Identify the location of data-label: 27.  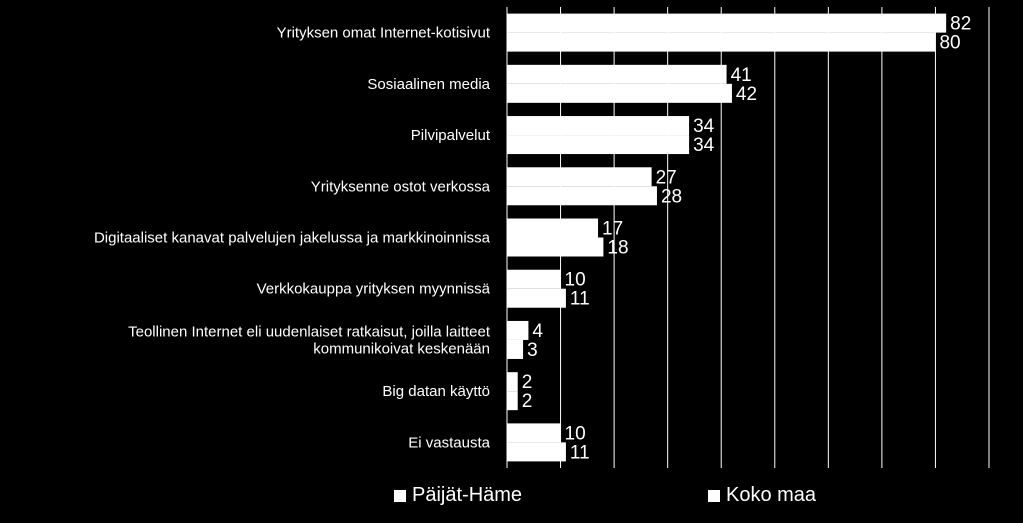
(666, 177).